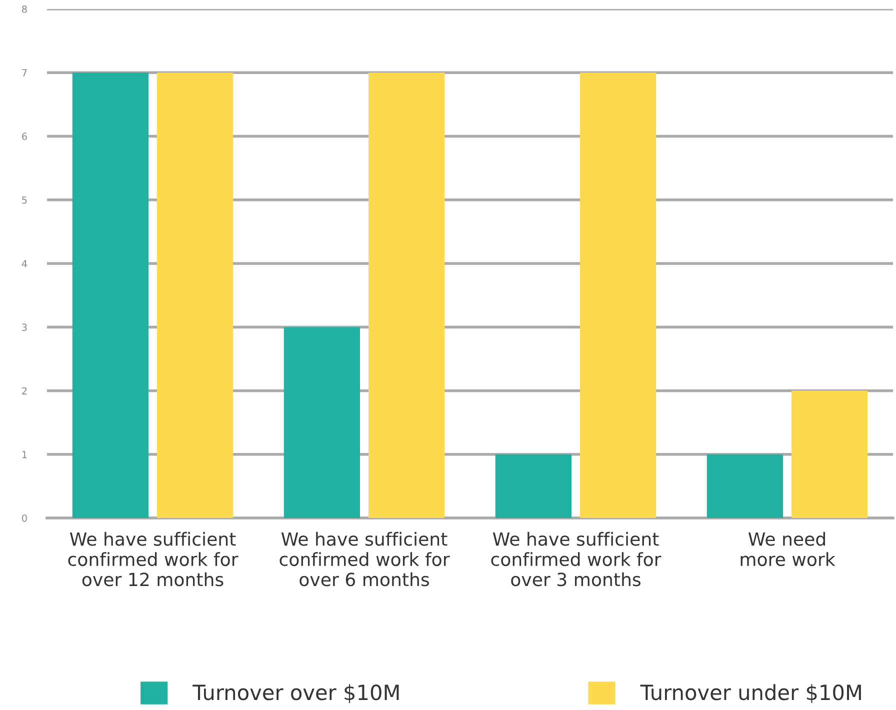 The image size is (896, 710). I want to click on y-tick-label: 7, so click(24, 72).